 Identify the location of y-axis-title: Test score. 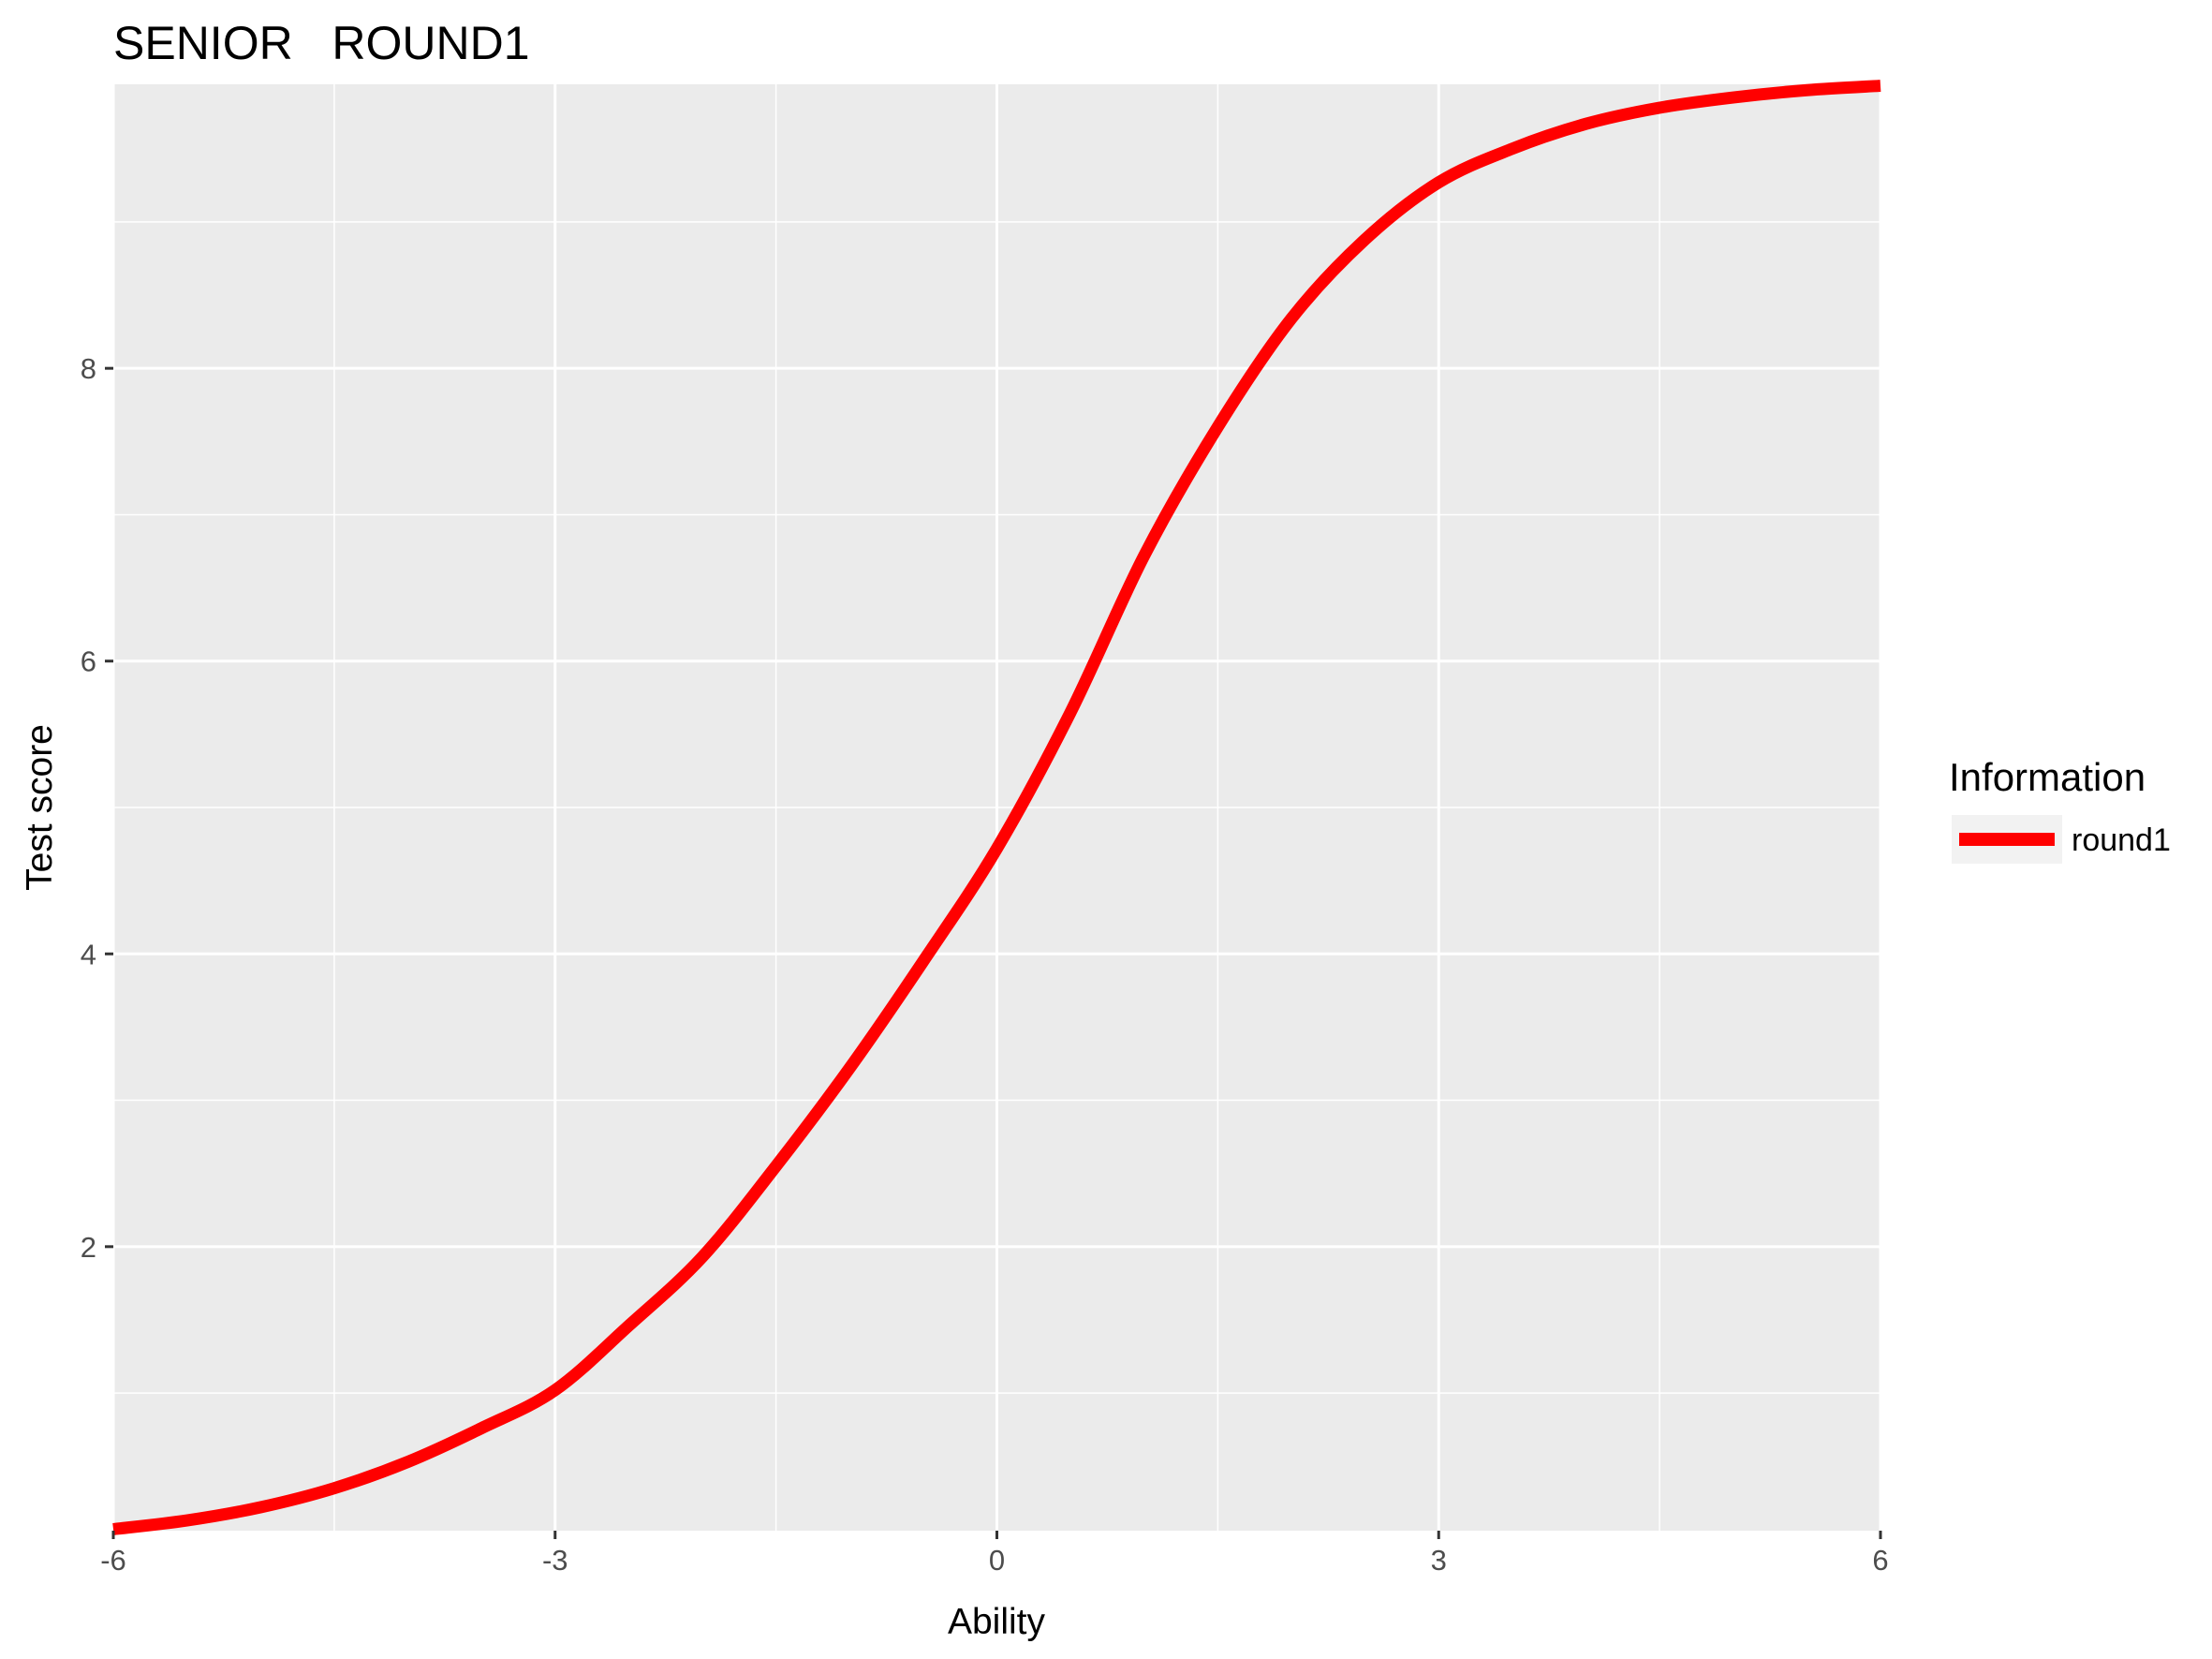
(40, 807).